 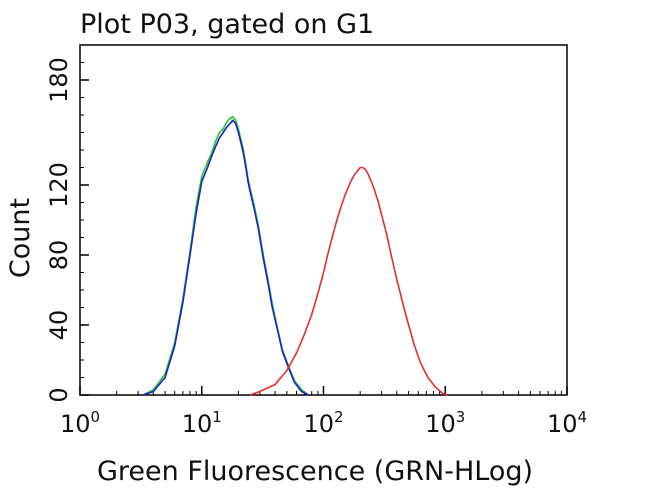 I want to click on y-tick-label: 120, so click(x=59, y=185).